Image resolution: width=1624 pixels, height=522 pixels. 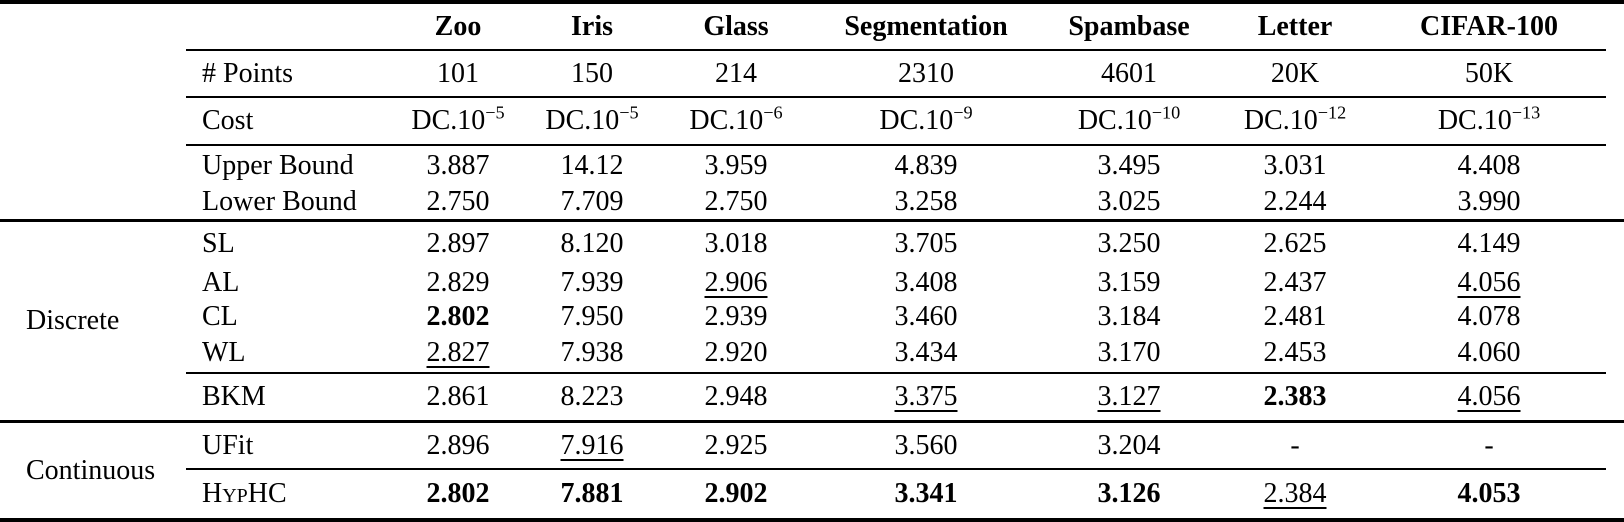 I want to click on points-row: # Points 101 150 214 2310 4601 20K 50K, so click(x=812, y=74).